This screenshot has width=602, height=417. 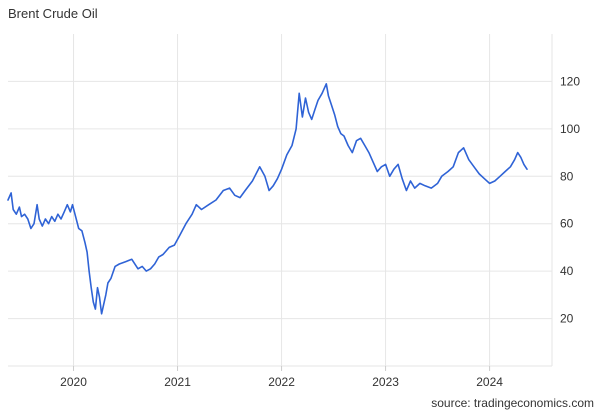 What do you see at coordinates (570, 129) in the screenshot?
I see `y-tick-label: 100` at bounding box center [570, 129].